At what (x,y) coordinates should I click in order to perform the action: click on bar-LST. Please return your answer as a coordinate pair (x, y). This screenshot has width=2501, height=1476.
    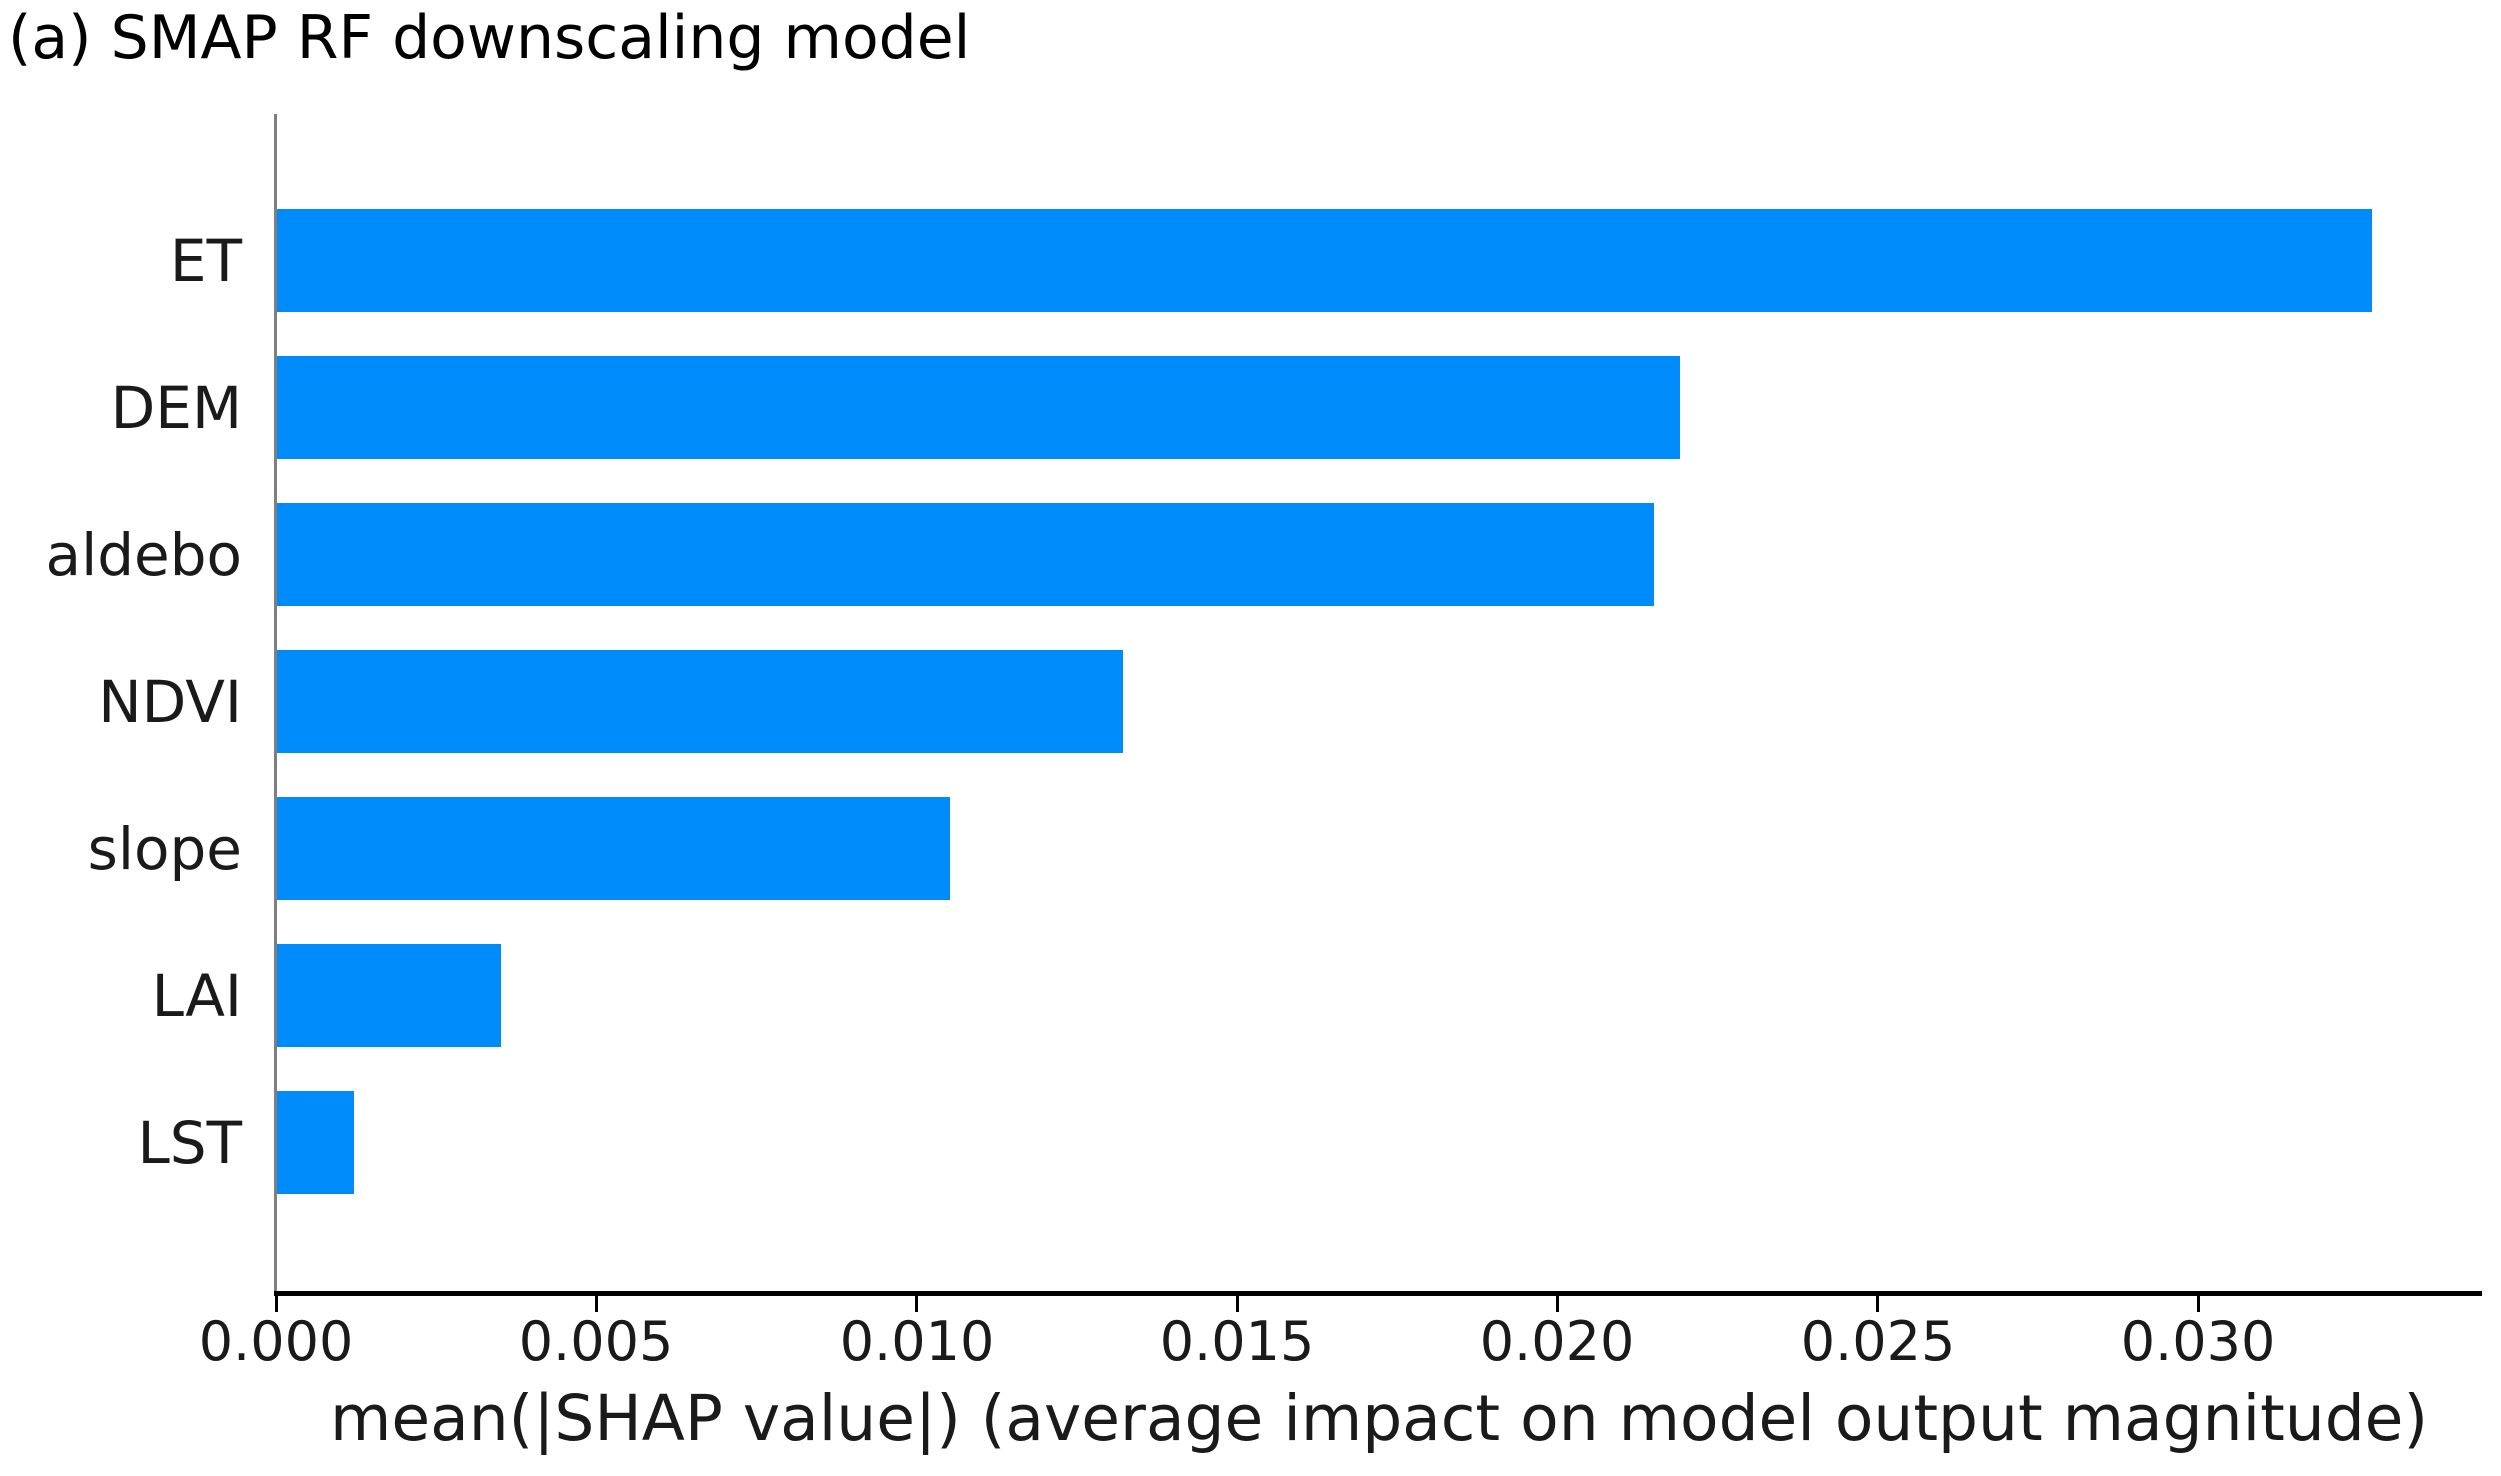
    Looking at the image, I should click on (315, 1142).